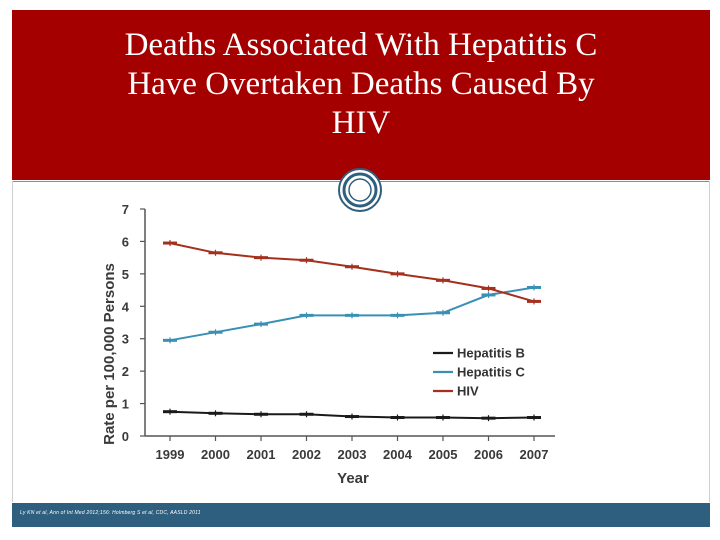  I want to click on series-hepatitis-b, so click(352, 415).